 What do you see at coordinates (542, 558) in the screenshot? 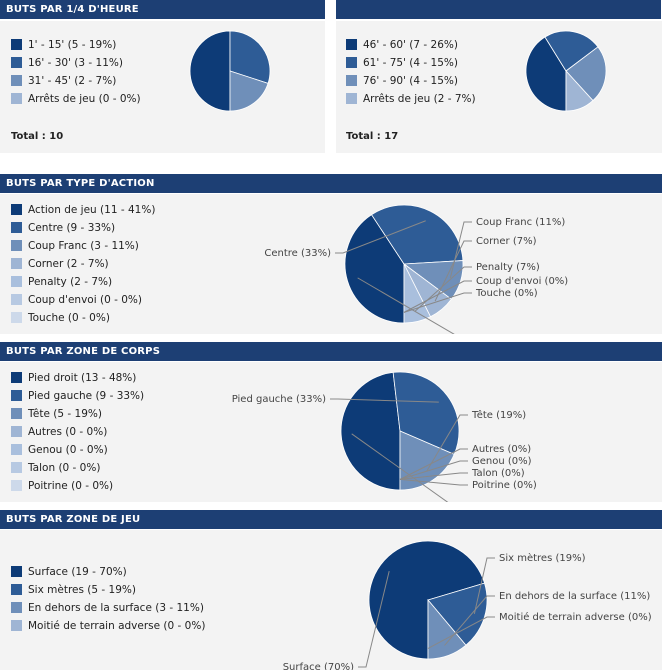
I see `slice-label: Six mètres (19%)` at bounding box center [542, 558].